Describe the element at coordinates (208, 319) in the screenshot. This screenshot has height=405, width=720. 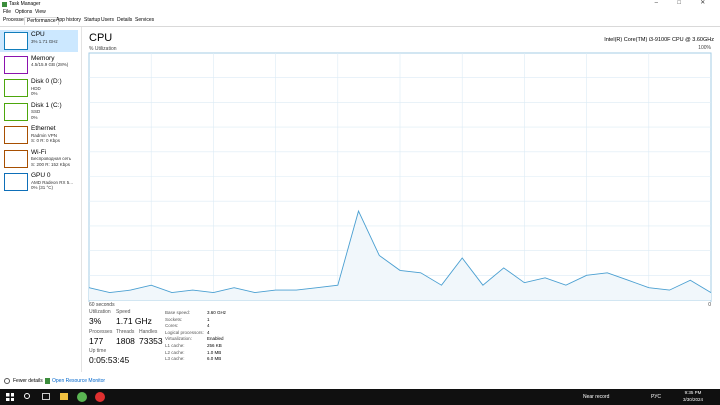
I see `spec-value: 1` at that location.